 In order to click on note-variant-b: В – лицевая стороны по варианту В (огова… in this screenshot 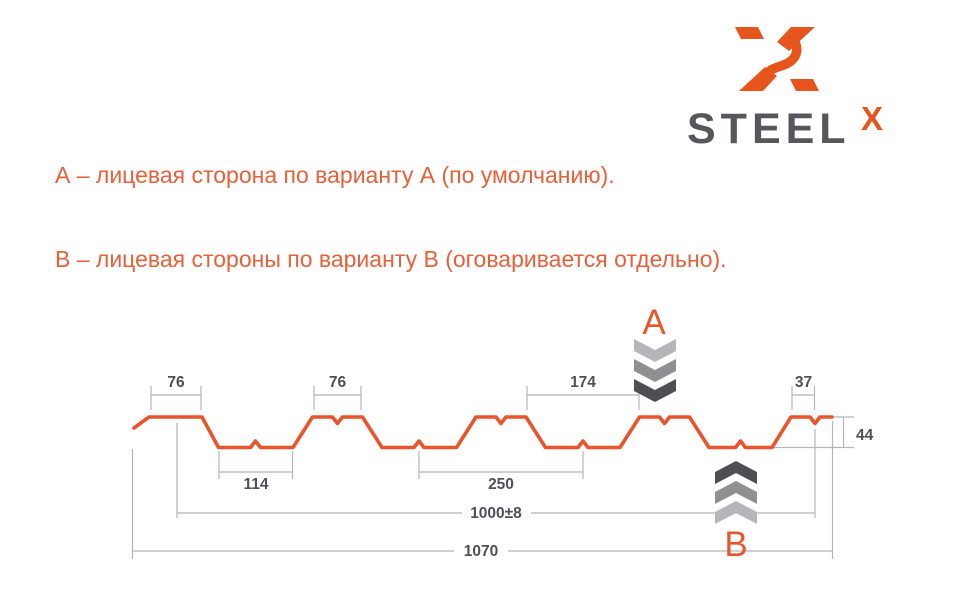, I will do `click(391, 259)`.